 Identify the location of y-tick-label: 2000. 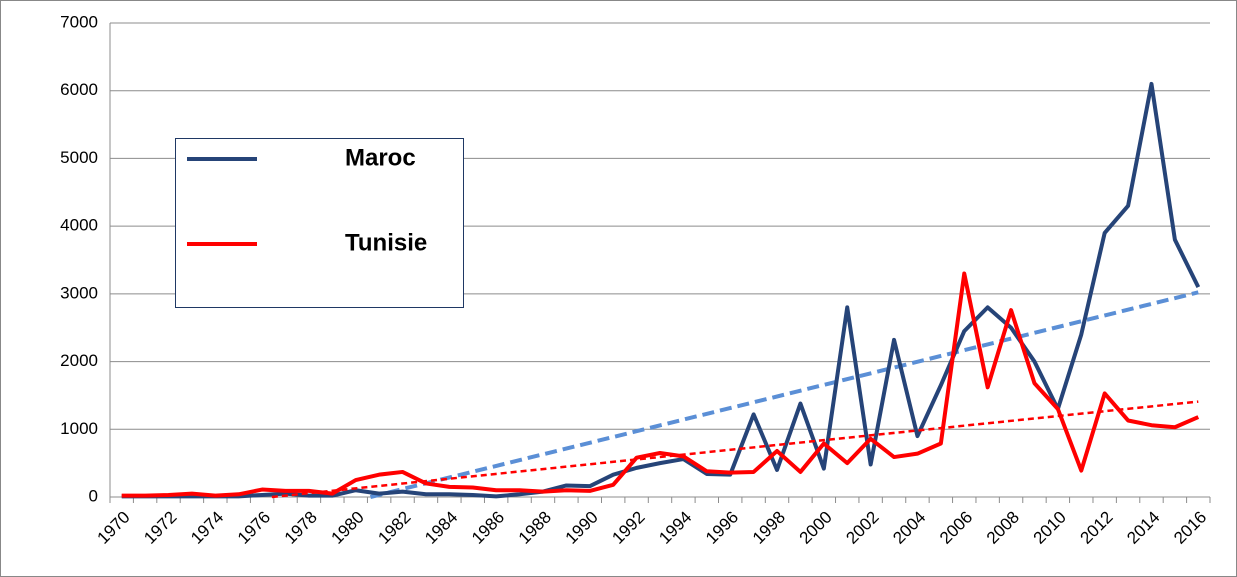
(79, 360).